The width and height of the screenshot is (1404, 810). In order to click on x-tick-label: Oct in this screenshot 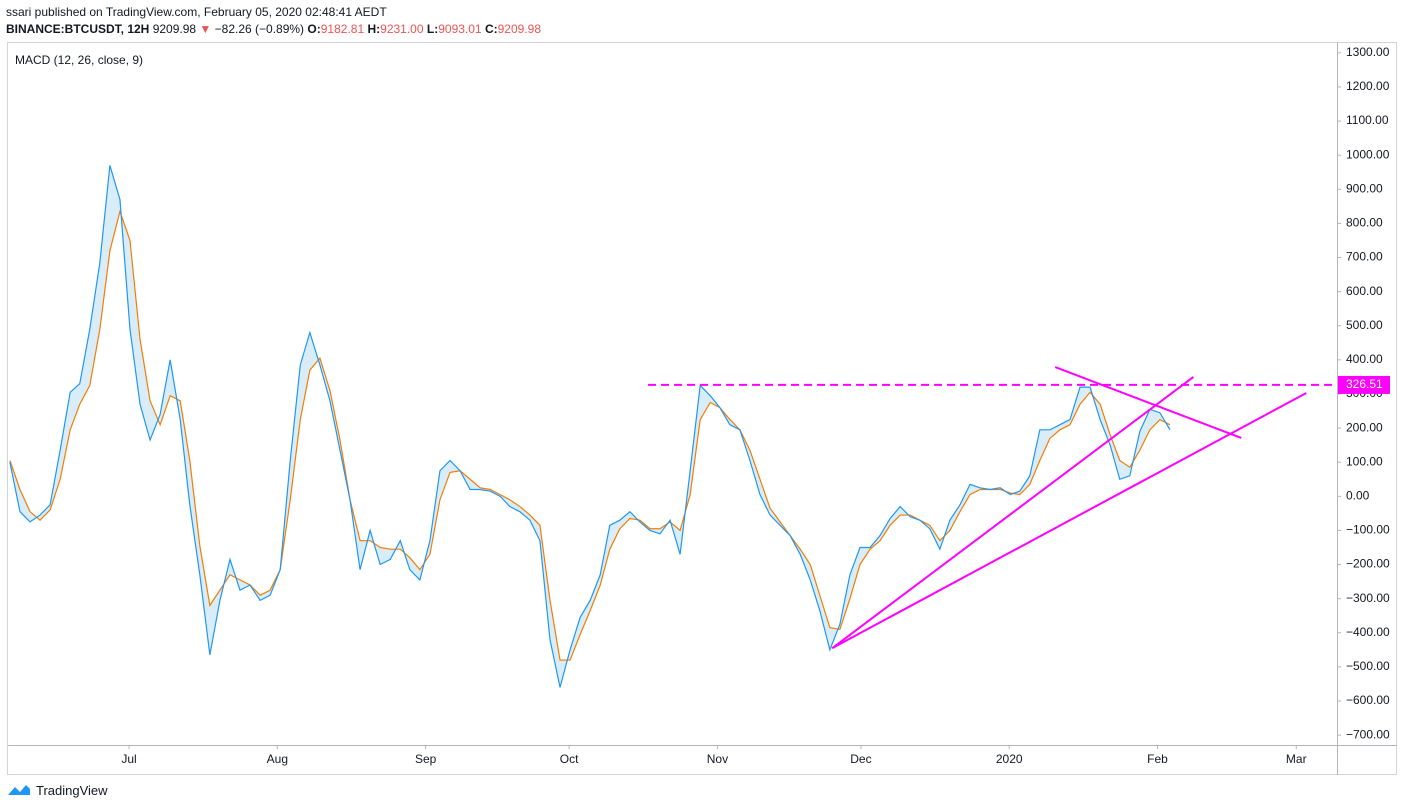, I will do `click(569, 759)`.